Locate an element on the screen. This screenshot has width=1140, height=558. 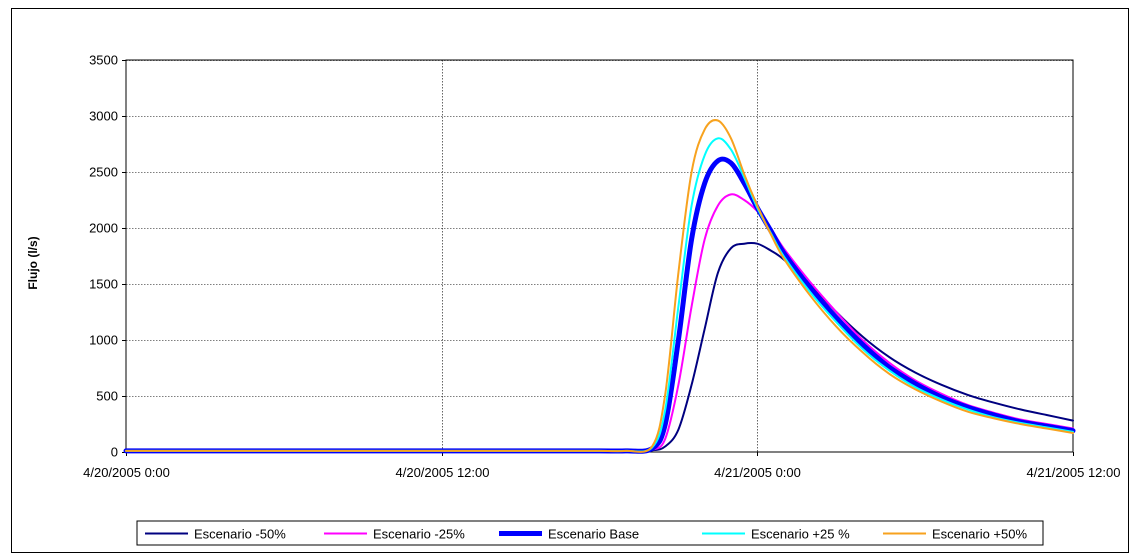
y-tick-label: 2500 is located at coordinates (103, 172).